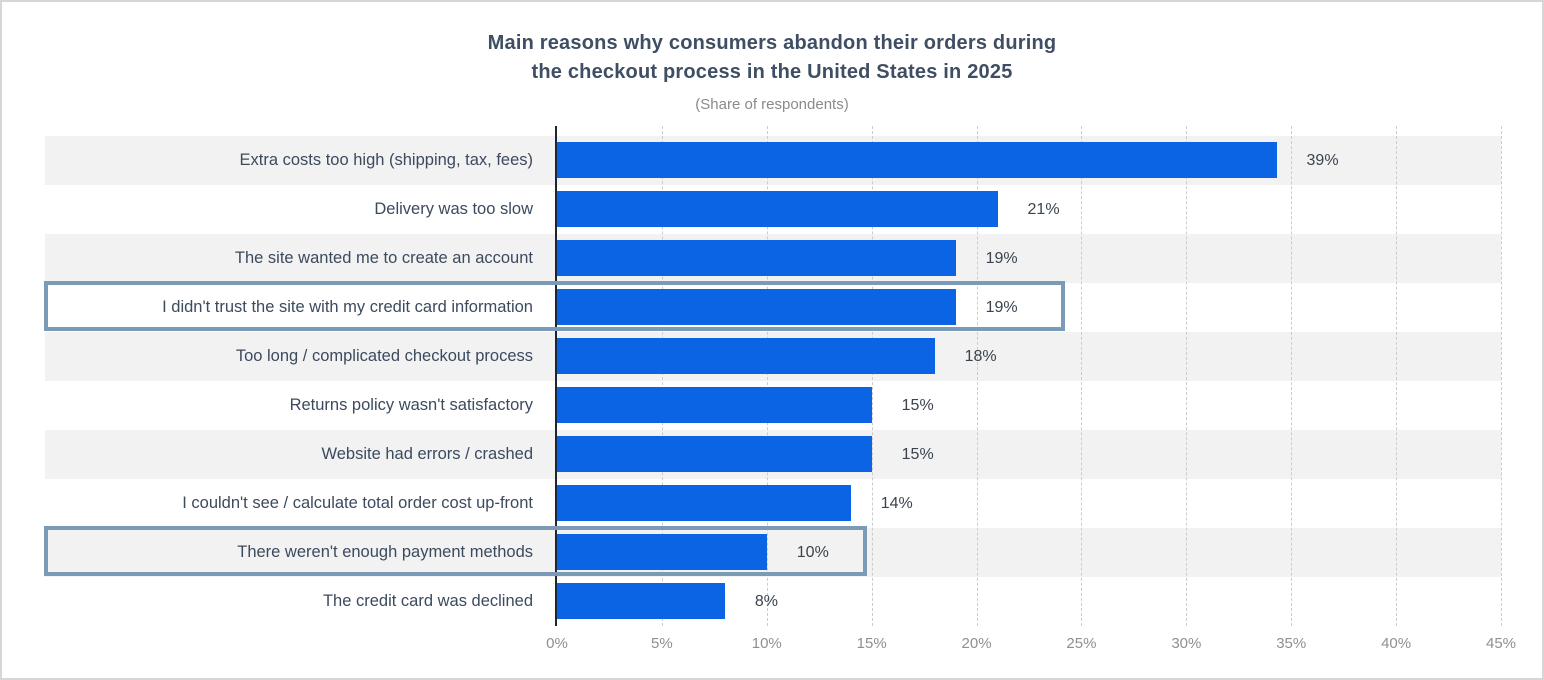 Image resolution: width=1544 pixels, height=680 pixels. I want to click on gridline-30pct, so click(1187, 376).